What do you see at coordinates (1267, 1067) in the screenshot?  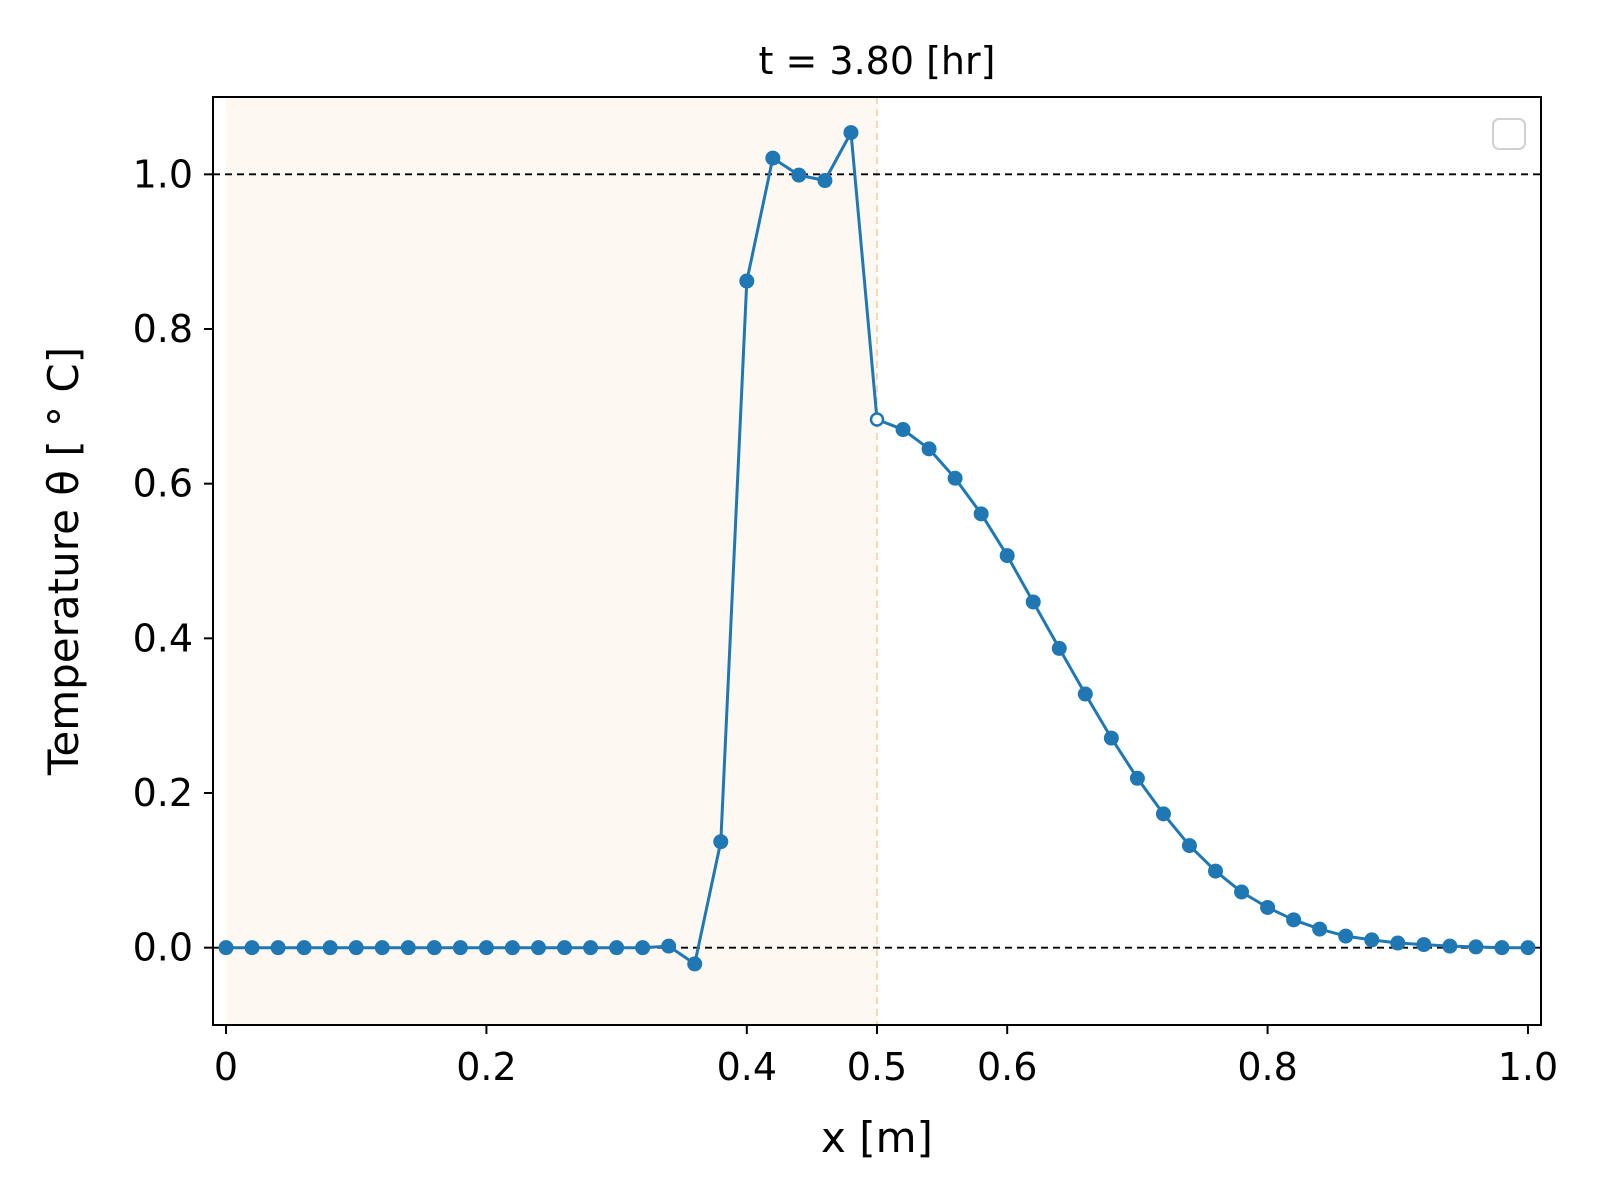 I see `x-tick-label: 0.8` at bounding box center [1267, 1067].